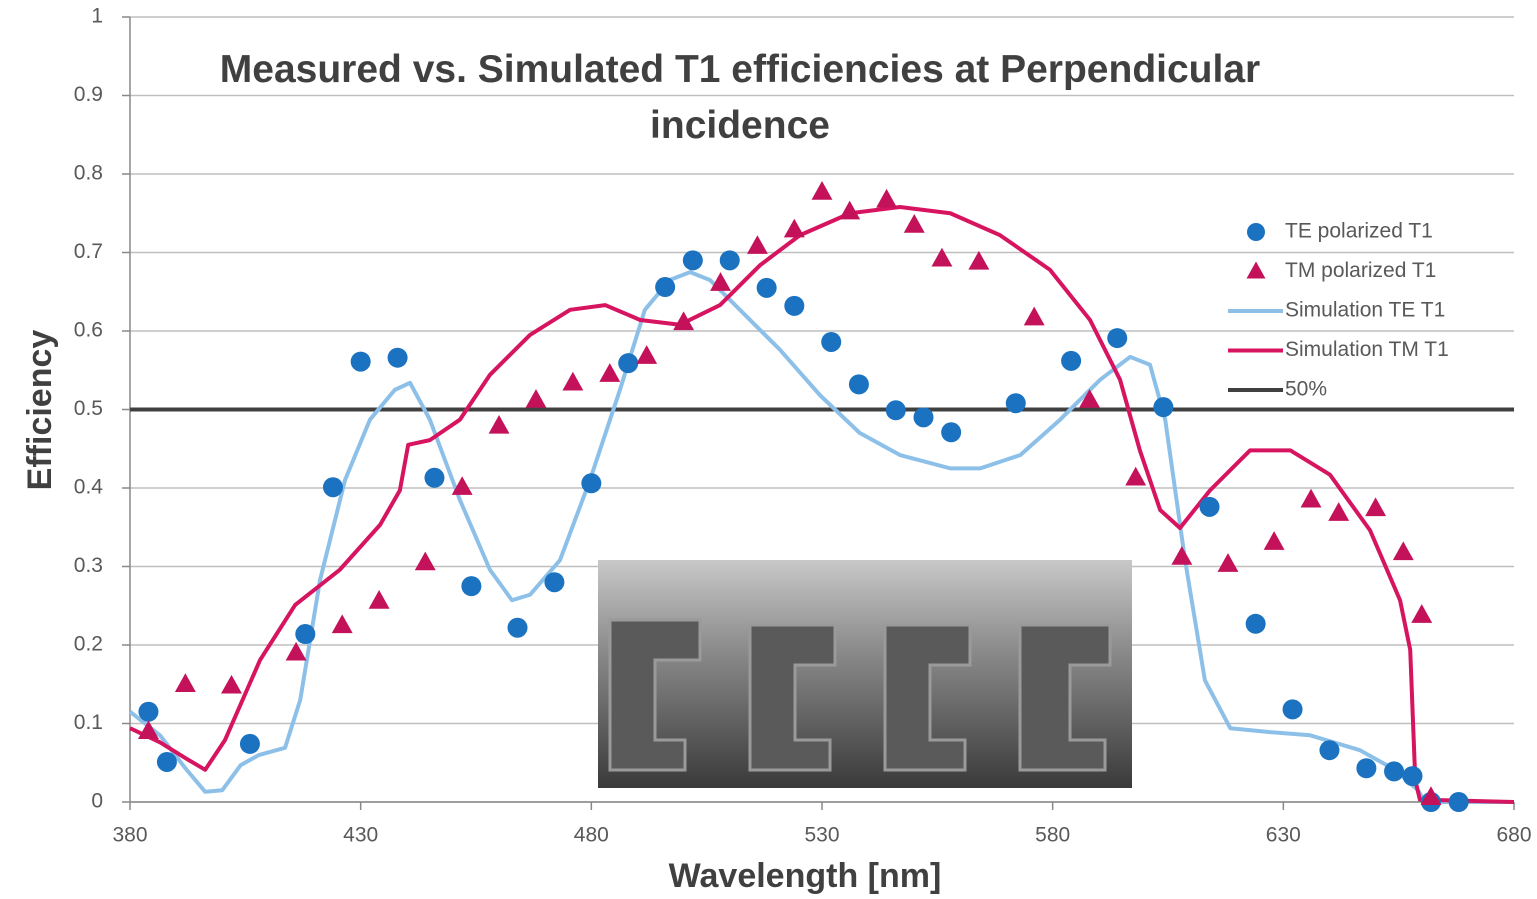  What do you see at coordinates (805, 876) in the screenshot?
I see `x-axis-label: Wavelength [nm]` at bounding box center [805, 876].